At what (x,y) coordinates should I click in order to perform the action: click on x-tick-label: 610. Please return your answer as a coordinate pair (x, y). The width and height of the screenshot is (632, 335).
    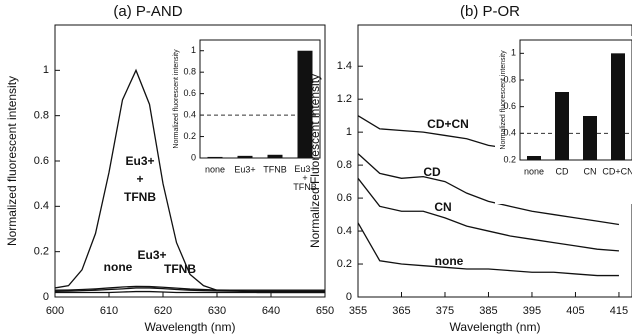
    Looking at the image, I should click on (109, 311).